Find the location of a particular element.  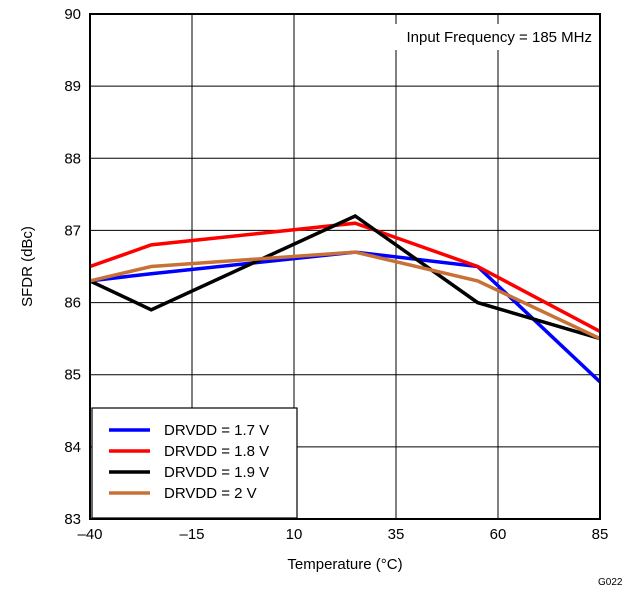

x-tick-label: 10 is located at coordinates (294, 534).